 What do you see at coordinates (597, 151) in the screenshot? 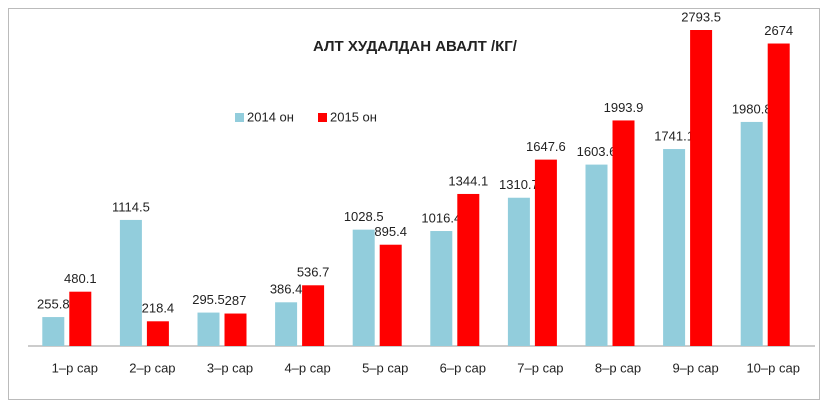
I see `value-label: 1603.6` at bounding box center [597, 151].